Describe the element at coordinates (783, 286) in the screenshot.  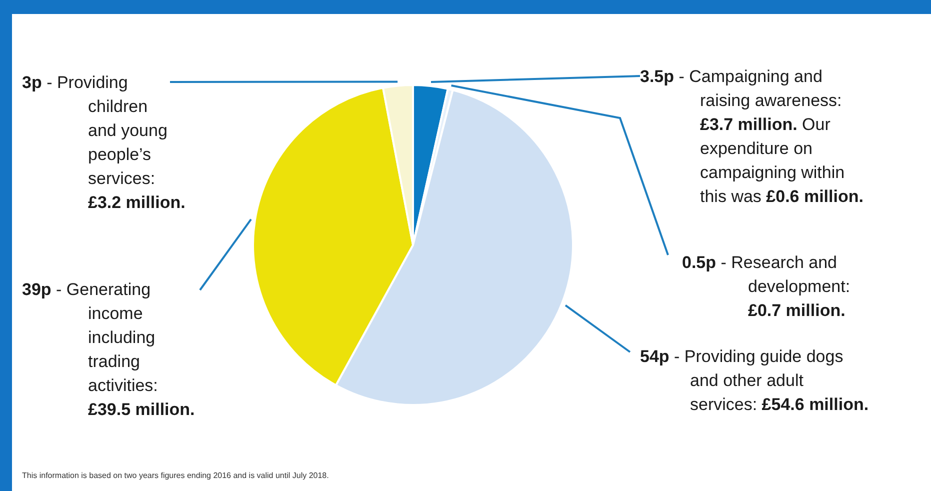
I see `slice-label: - Research and development: £0.7 million.` at that location.